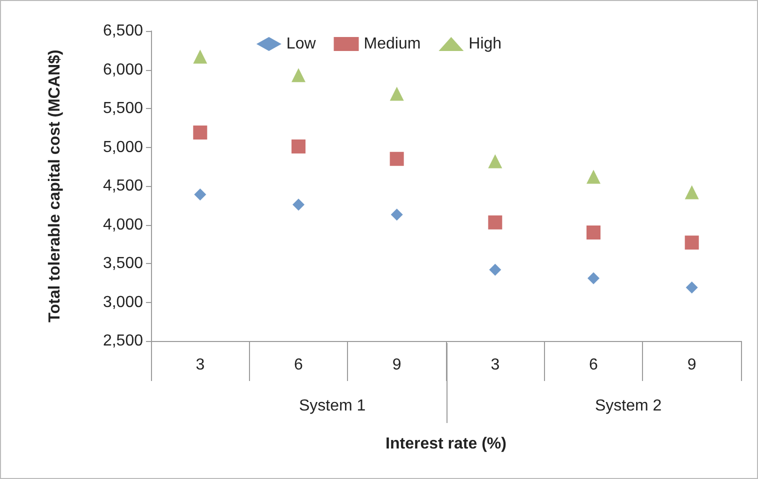 The width and height of the screenshot is (758, 479). What do you see at coordinates (123, 225) in the screenshot?
I see `y-tick-label: 4,000` at bounding box center [123, 225].